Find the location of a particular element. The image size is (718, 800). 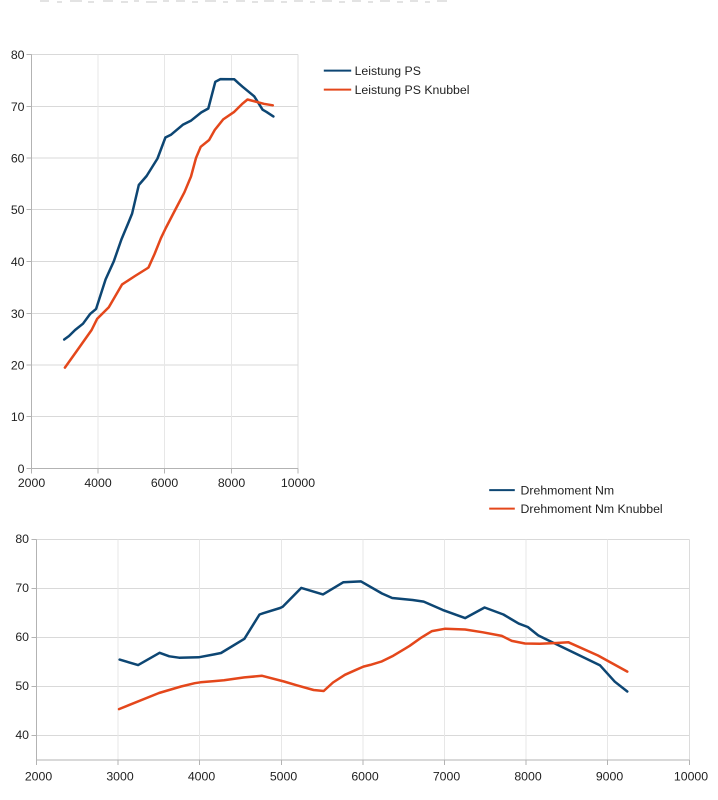

svg-text: 20 is located at coordinates (18, 366).